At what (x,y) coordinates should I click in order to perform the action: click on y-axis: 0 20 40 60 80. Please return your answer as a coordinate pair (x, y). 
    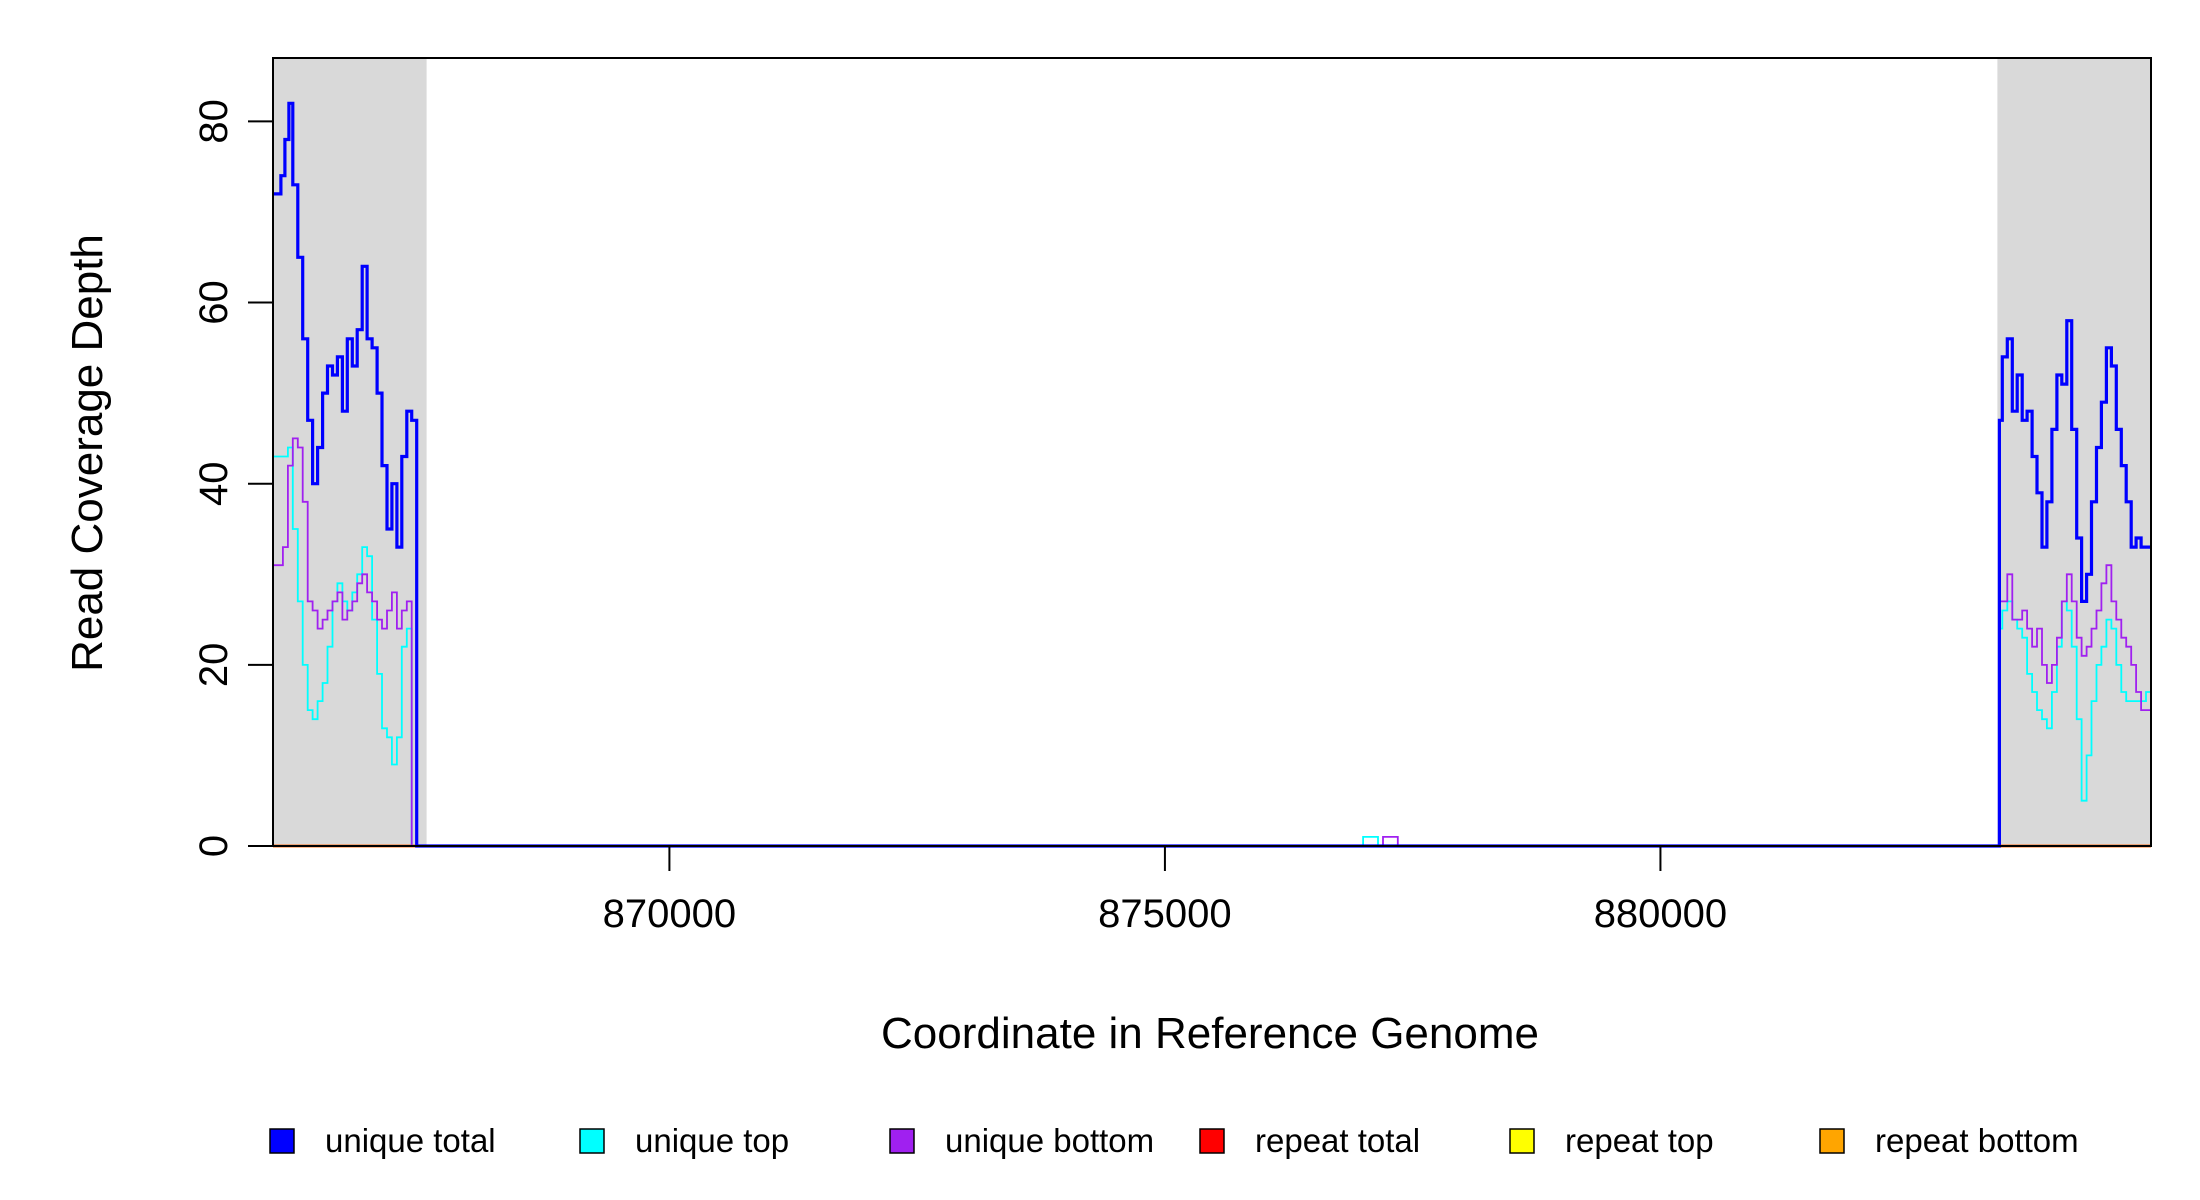
    Looking at the image, I should click on (232, 478).